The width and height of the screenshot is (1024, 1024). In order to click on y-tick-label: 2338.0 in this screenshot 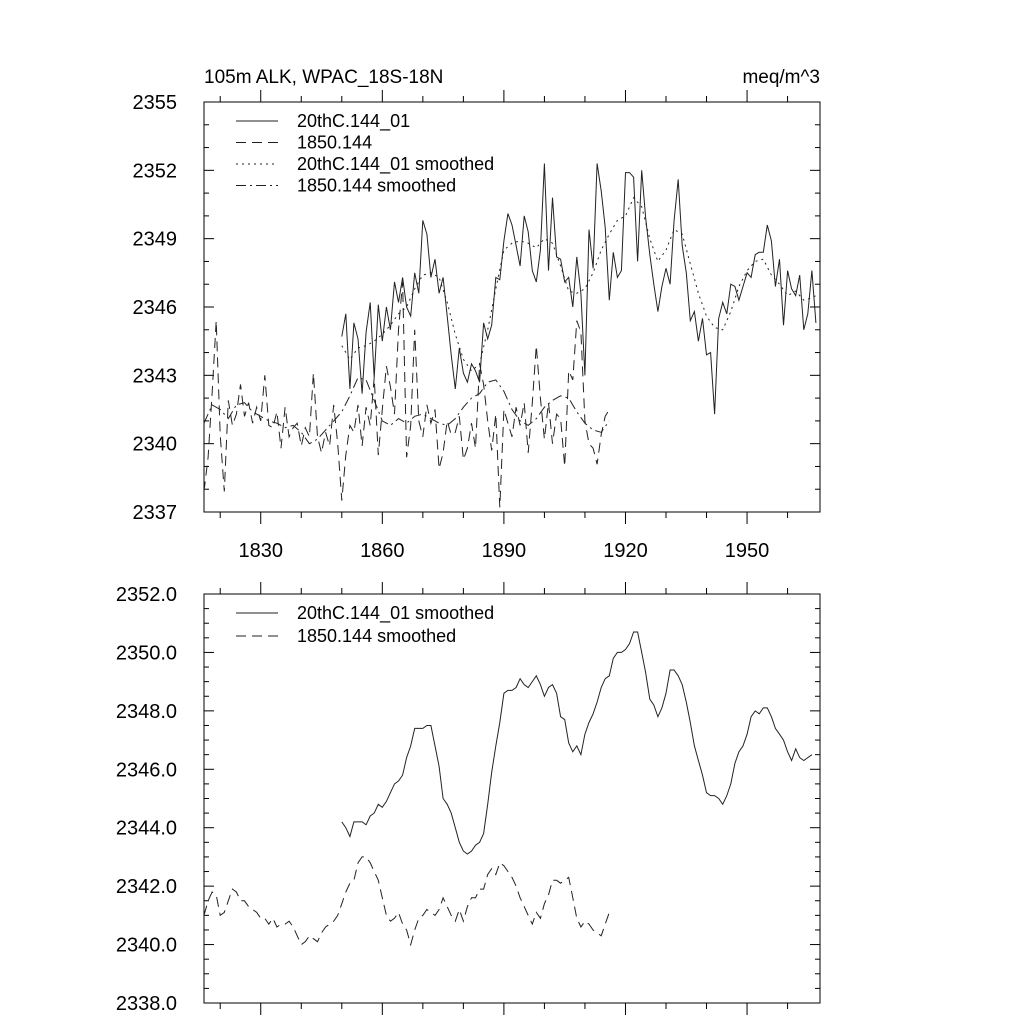, I will do `click(146, 1004)`.